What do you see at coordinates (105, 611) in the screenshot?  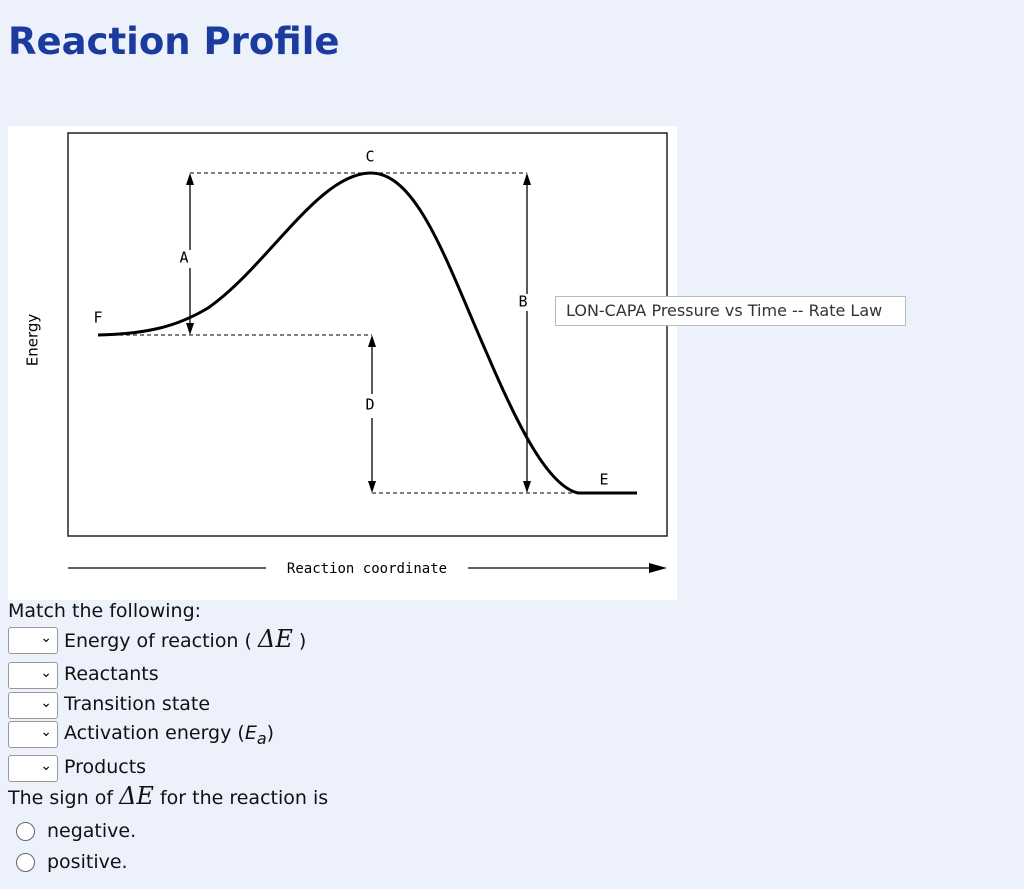 I see `match-prompt: Match the following:` at bounding box center [105, 611].